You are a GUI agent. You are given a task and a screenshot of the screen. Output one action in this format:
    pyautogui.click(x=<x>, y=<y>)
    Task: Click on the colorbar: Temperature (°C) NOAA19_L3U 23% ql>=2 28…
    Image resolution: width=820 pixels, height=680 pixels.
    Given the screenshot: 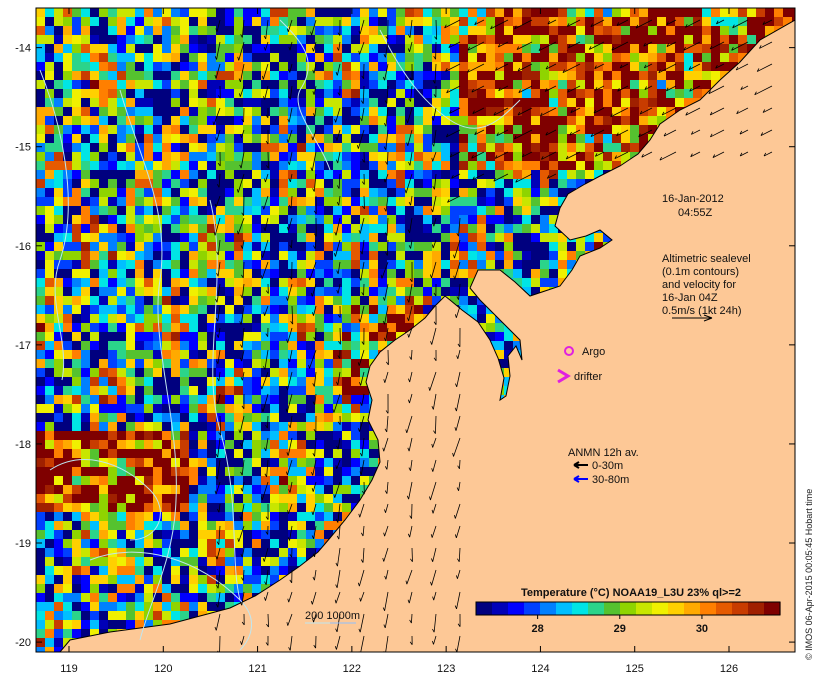 What is the action you would take?
    pyautogui.click(x=628, y=611)
    